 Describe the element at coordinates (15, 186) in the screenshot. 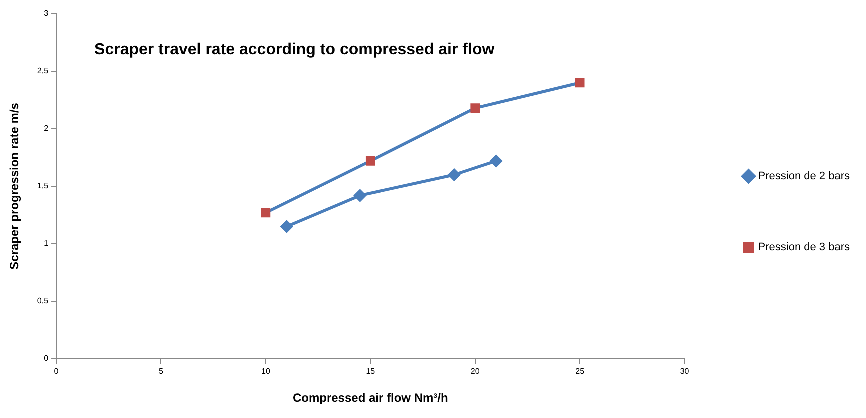

I see `y-axis-title: Scraper progression rate m/s` at that location.